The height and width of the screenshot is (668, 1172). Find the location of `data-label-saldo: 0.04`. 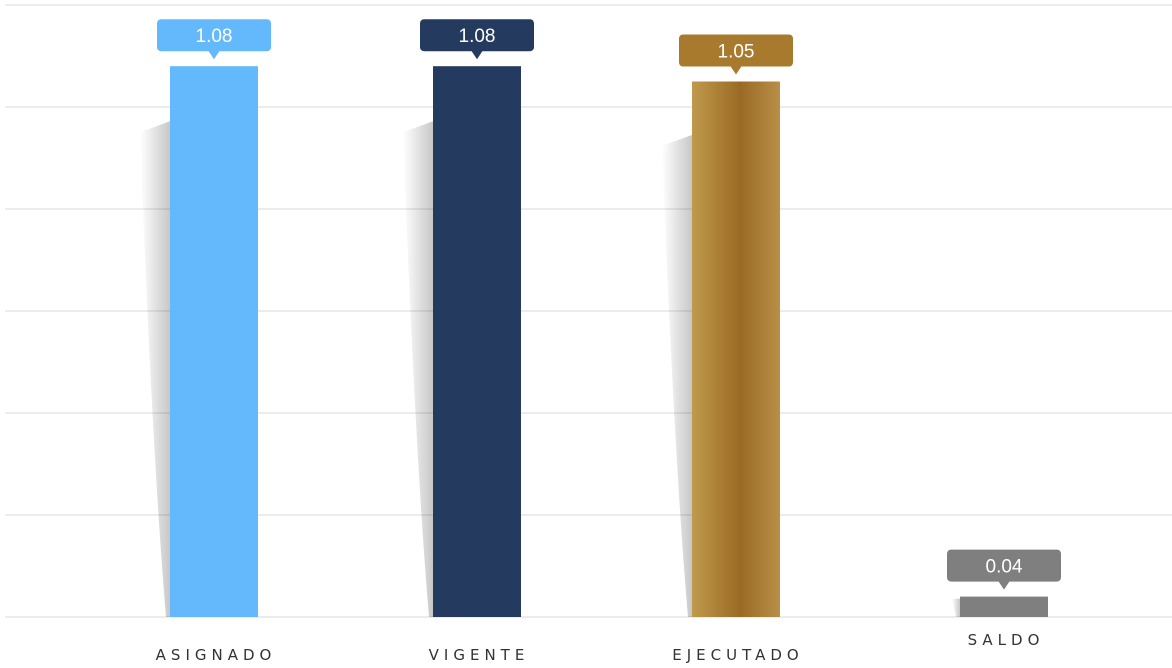

data-label-saldo: 0.04 is located at coordinates (1004, 569).